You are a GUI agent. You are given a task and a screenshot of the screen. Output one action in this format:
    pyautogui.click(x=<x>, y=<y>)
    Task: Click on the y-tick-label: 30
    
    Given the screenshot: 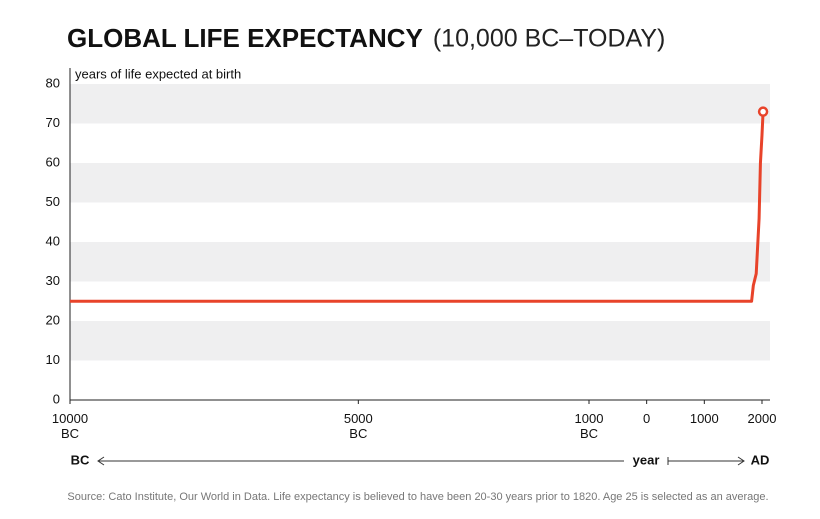 What is the action you would take?
    pyautogui.click(x=53, y=280)
    